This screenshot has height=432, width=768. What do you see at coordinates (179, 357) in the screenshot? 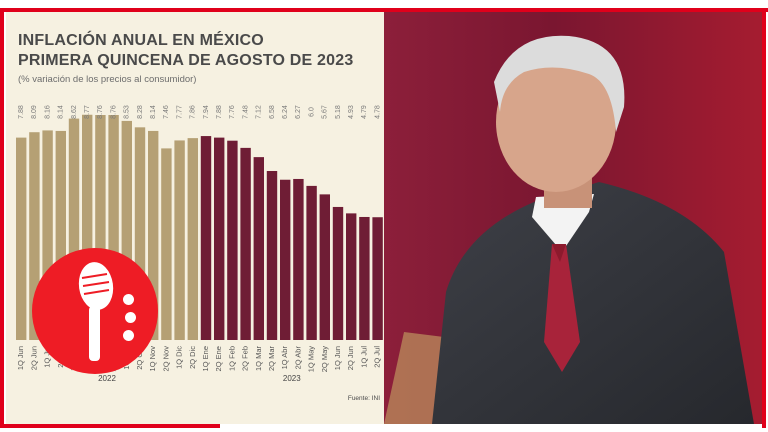
I see `category-label-12: 1Q Dic` at bounding box center [179, 357].